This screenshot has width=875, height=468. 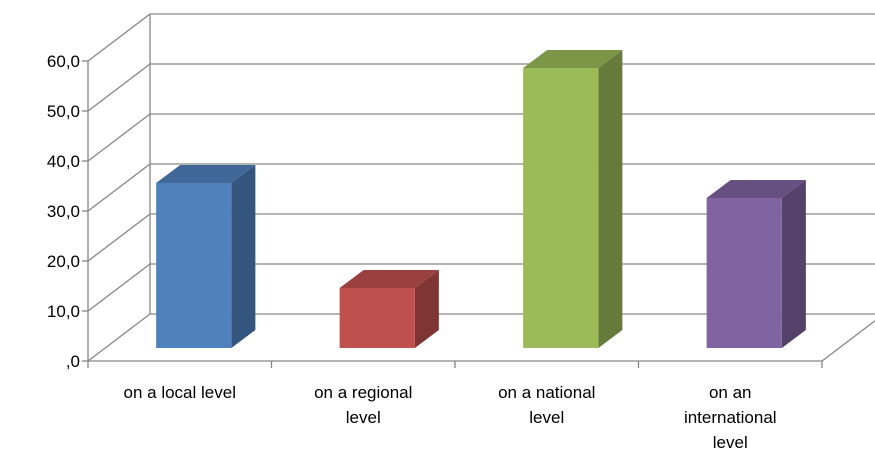 I want to click on y-tick-label: 10,0, so click(x=63, y=311).